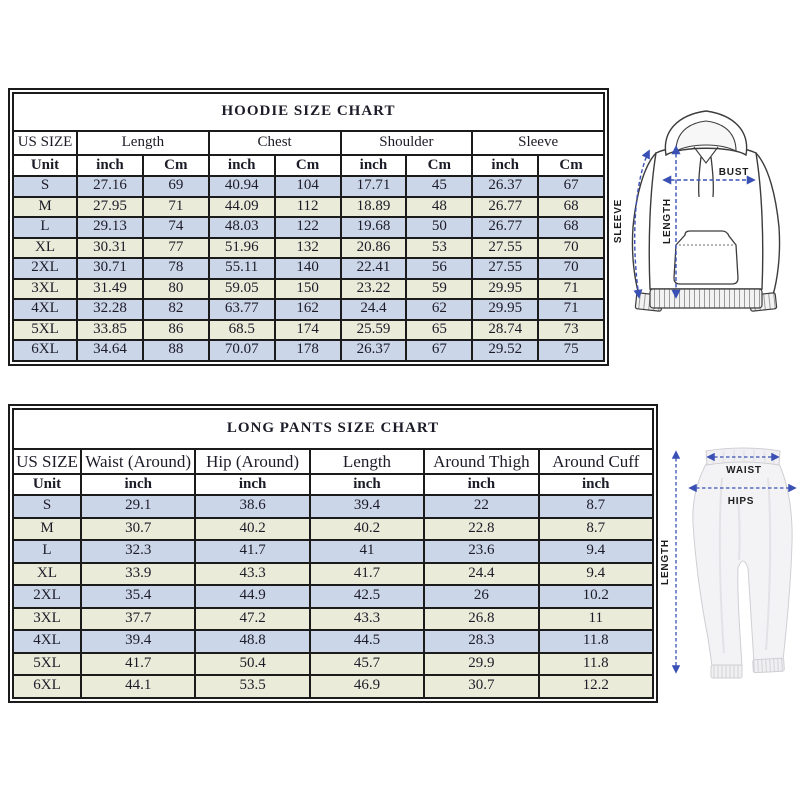  Describe the element at coordinates (367, 461) in the screenshot. I see `length-header: Length` at that location.